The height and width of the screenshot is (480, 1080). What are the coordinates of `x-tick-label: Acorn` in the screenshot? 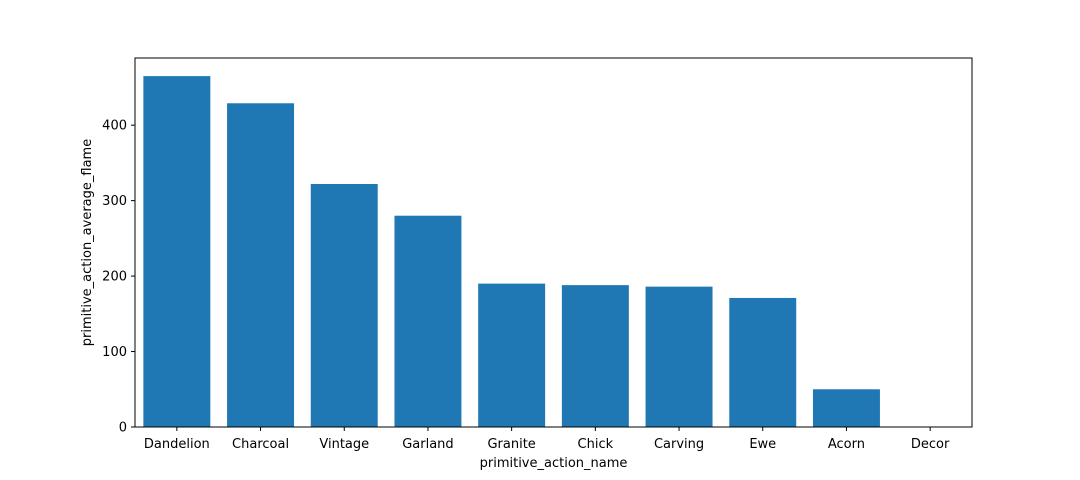 It's located at (846, 444).